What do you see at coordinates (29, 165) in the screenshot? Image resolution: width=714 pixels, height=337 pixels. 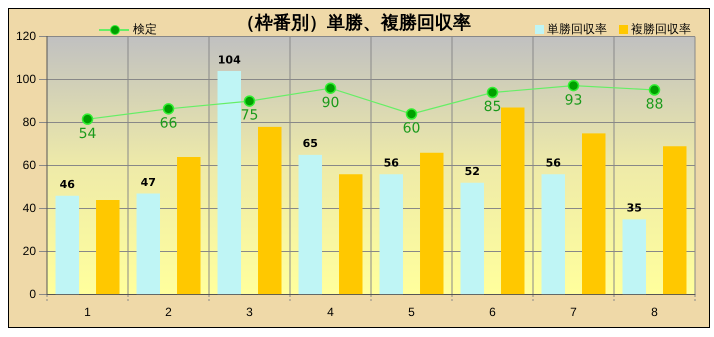 I see `y-tick-label: 60` at bounding box center [29, 165].